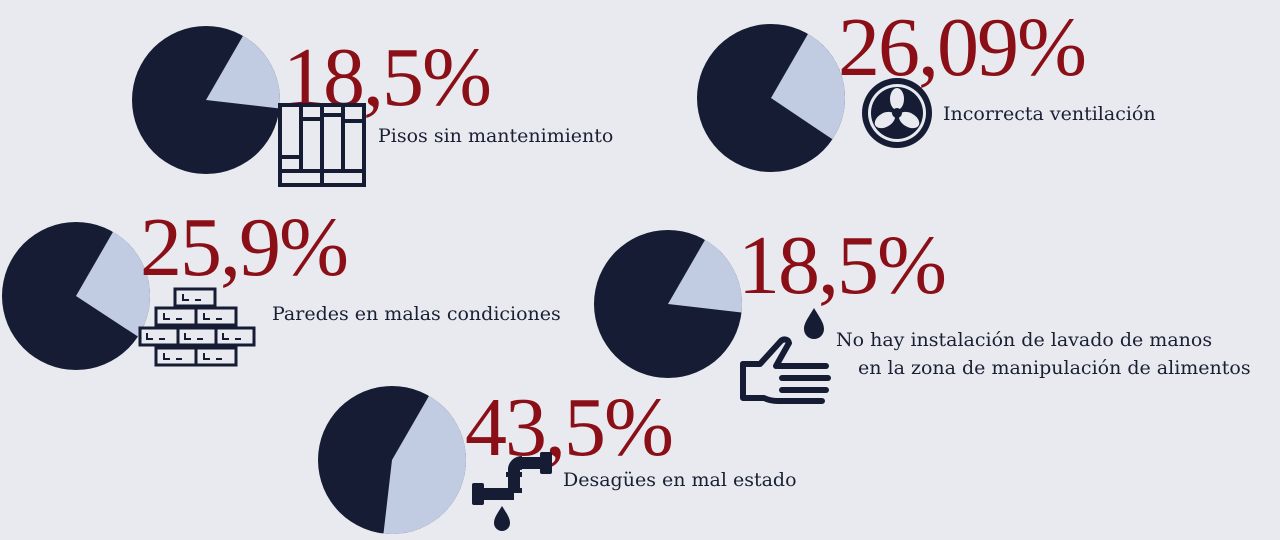 The height and width of the screenshot is (540, 1280). What do you see at coordinates (322, 145) in the screenshot?
I see `floor-planks-icon` at bounding box center [322, 145].